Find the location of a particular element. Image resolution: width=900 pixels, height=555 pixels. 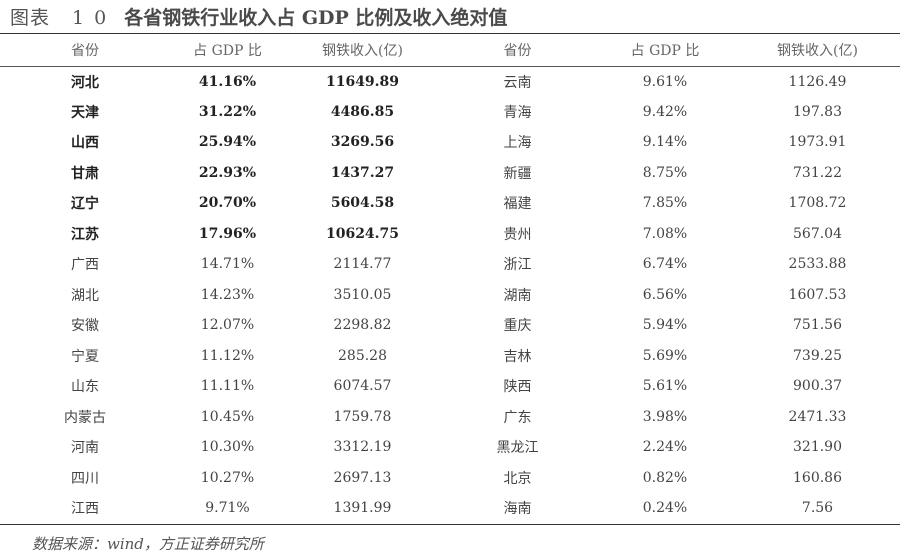

left-province-cell: 河北 is located at coordinates (85, 82).